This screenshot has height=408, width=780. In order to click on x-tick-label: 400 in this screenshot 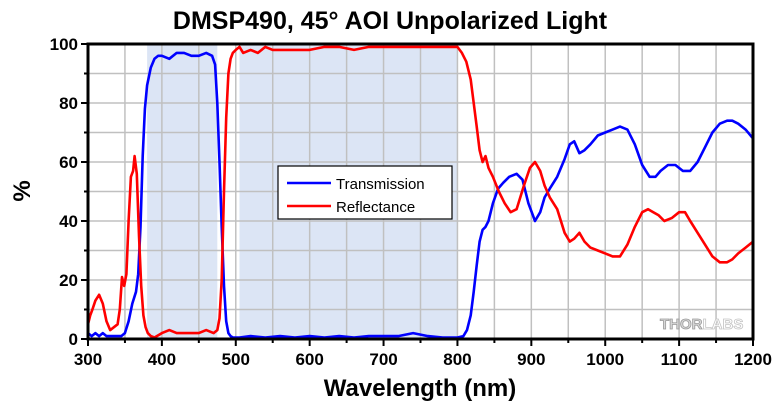, I will do `click(162, 359)`.